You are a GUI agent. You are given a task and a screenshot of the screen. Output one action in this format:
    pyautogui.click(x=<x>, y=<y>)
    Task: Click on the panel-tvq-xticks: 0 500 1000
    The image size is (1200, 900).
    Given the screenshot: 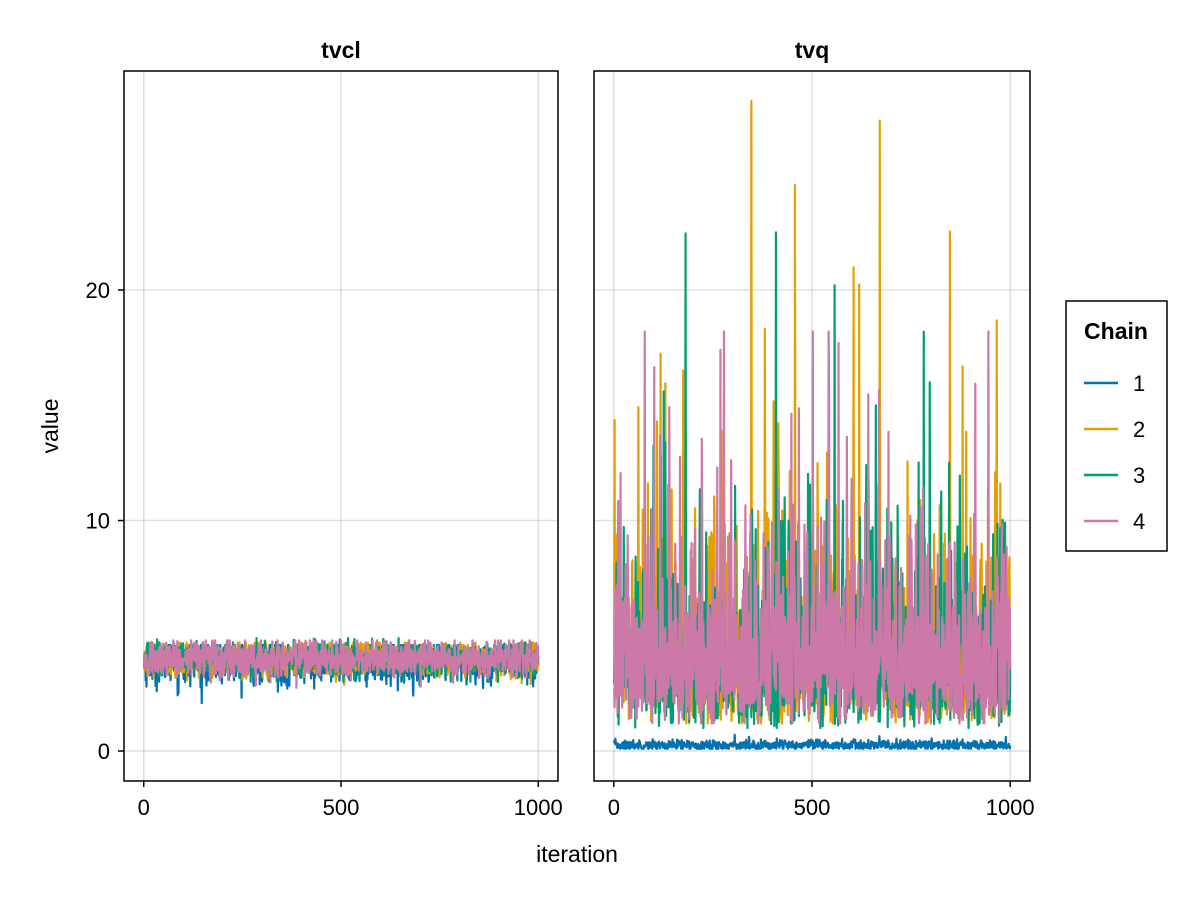 What is the action you would take?
    pyautogui.click(x=821, y=800)
    